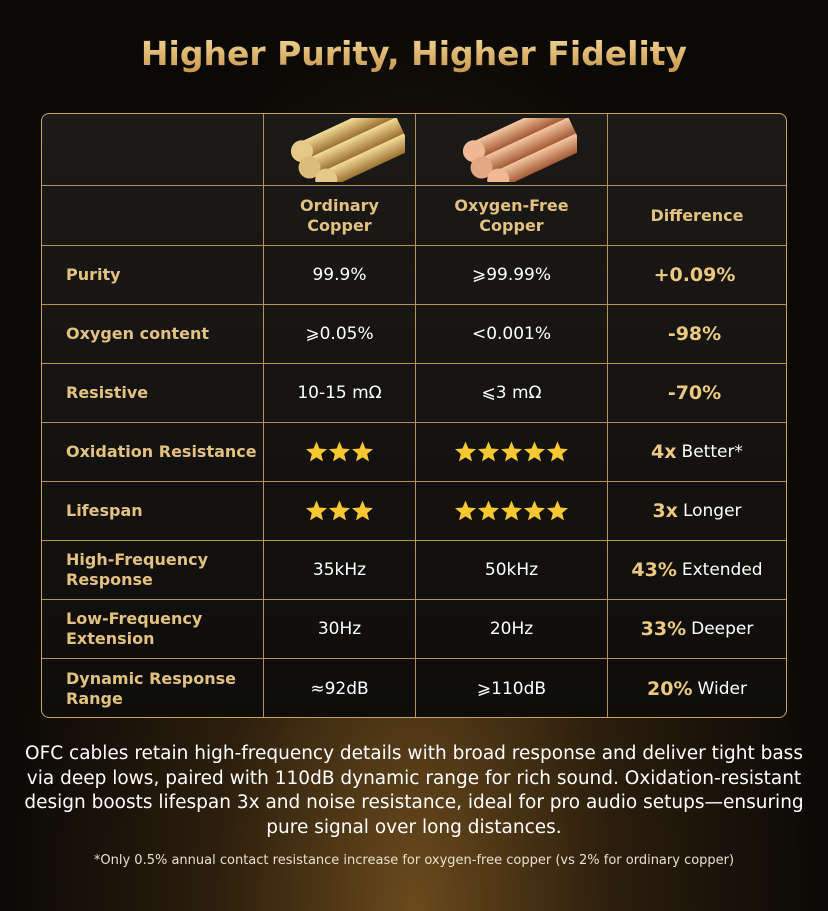 Image resolution: width=828 pixels, height=911 pixels. Describe the element at coordinates (694, 393) in the screenshot. I see `difference-emphasis: -70%` at that location.